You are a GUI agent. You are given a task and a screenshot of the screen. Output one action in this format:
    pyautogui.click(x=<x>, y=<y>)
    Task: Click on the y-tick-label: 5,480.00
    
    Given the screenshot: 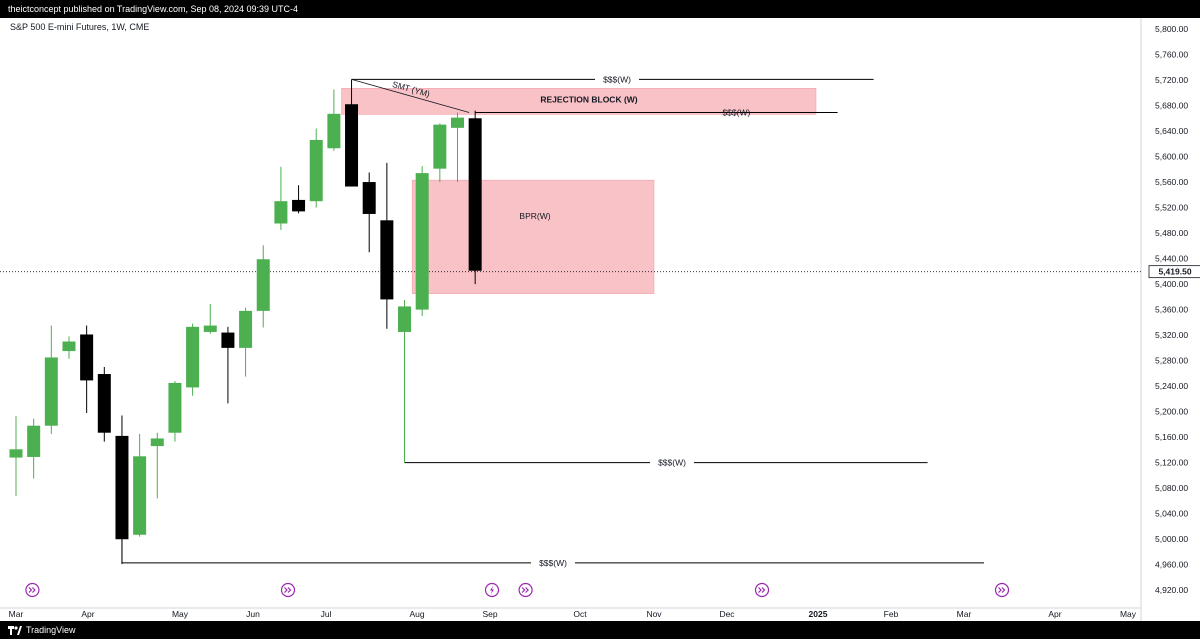 What is the action you would take?
    pyautogui.click(x=1171, y=233)
    